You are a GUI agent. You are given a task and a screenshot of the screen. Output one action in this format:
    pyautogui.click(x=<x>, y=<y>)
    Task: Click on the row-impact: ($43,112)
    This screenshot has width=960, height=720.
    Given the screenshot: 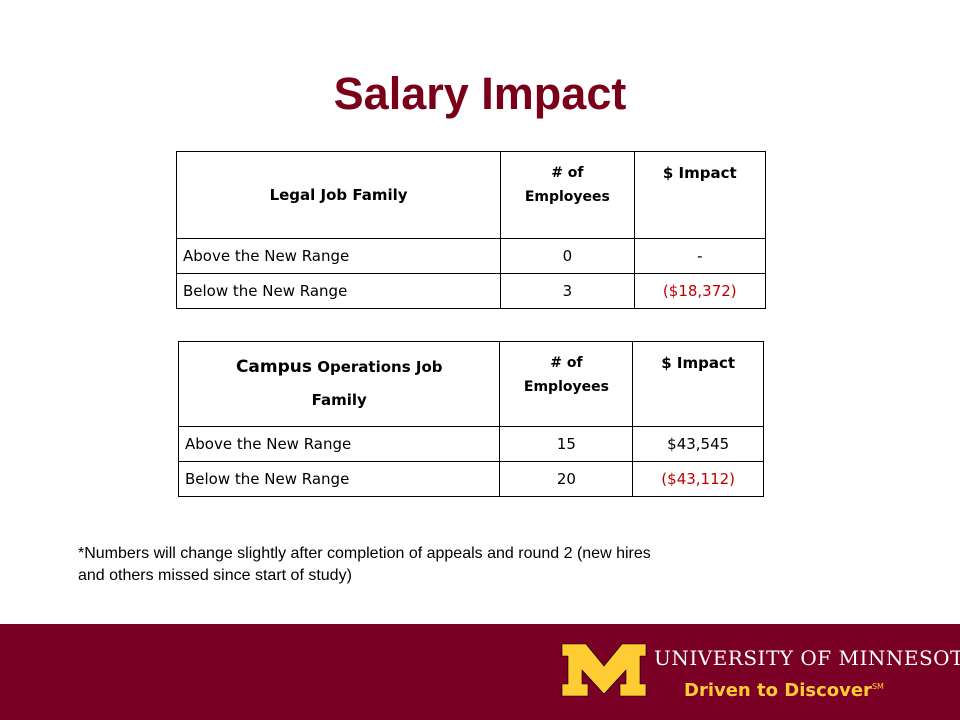 What is the action you would take?
    pyautogui.click(x=698, y=479)
    